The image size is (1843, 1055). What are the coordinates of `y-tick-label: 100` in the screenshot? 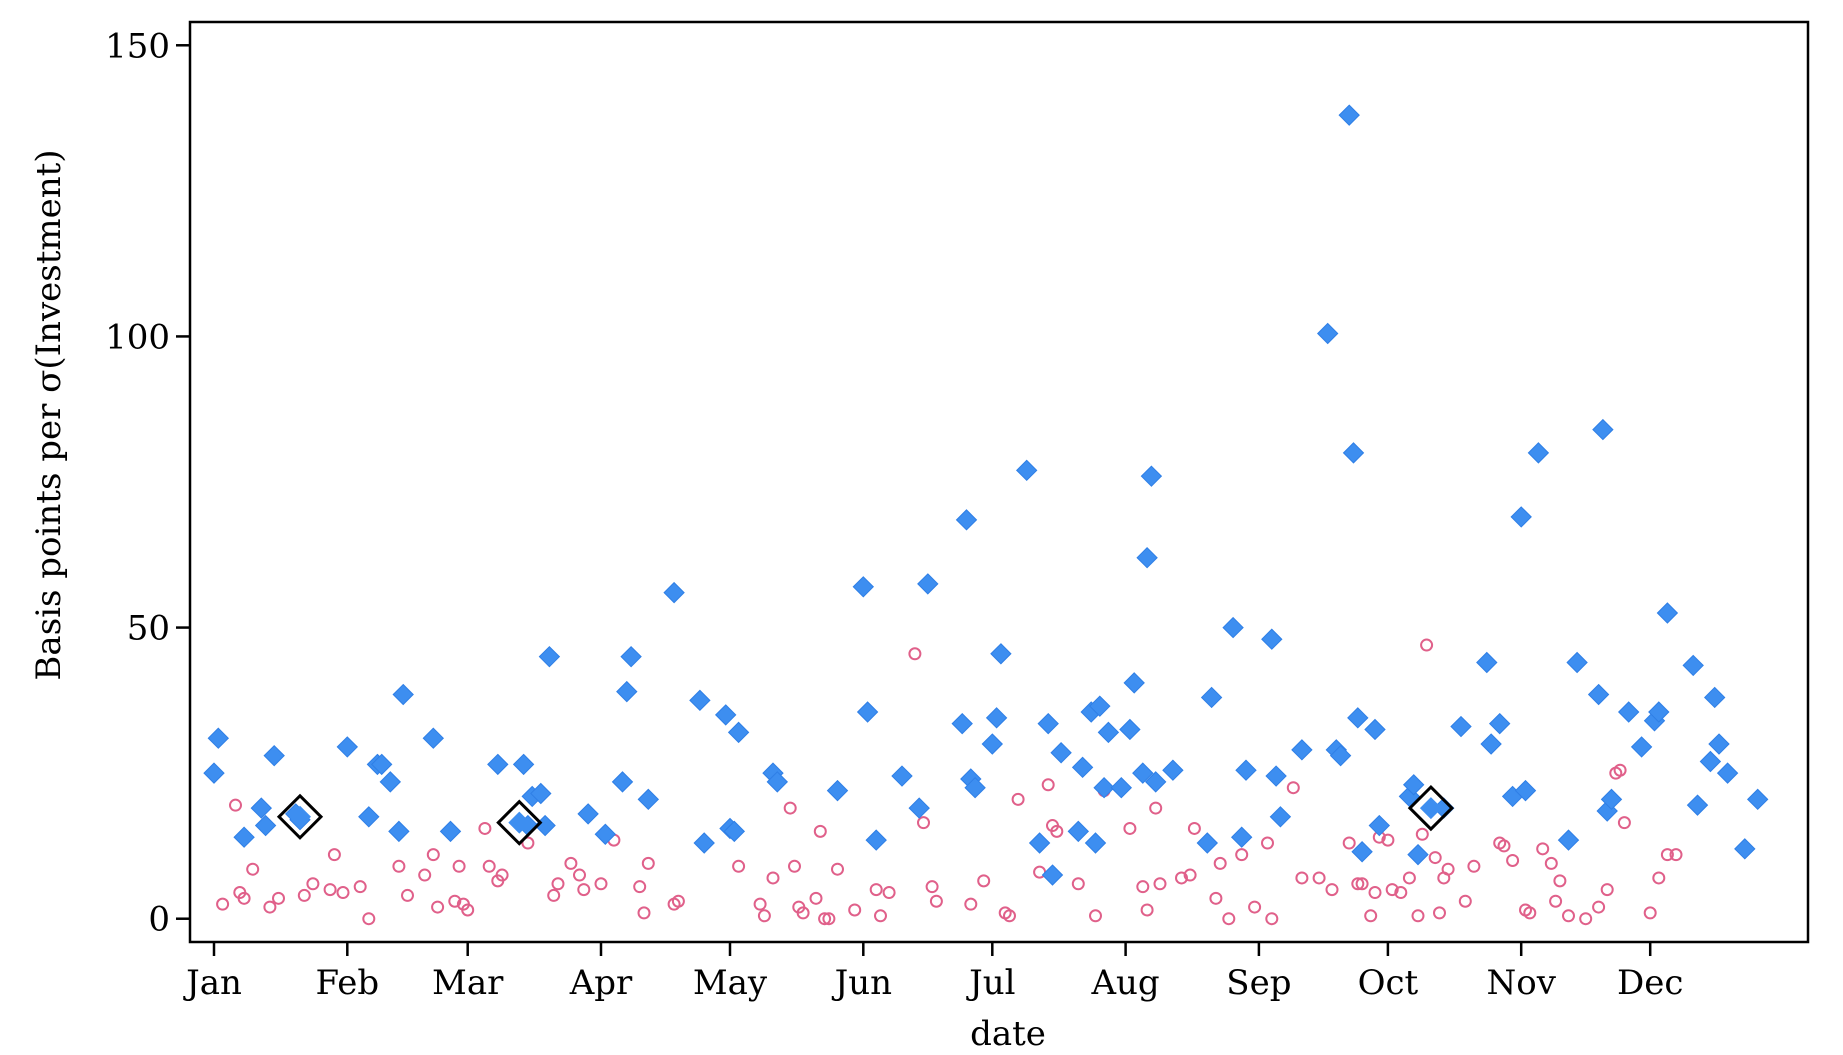 It's located at (137, 337).